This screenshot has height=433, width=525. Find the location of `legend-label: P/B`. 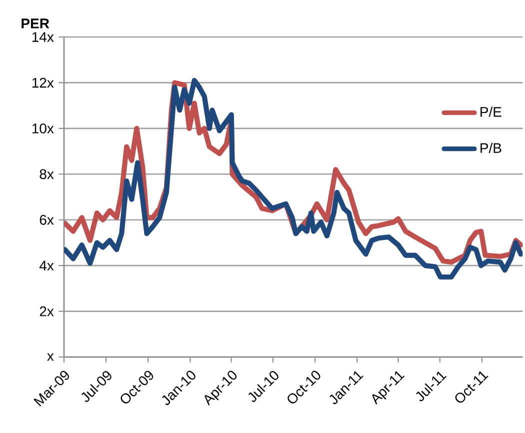

legend-label: P/B is located at coordinates (491, 148).